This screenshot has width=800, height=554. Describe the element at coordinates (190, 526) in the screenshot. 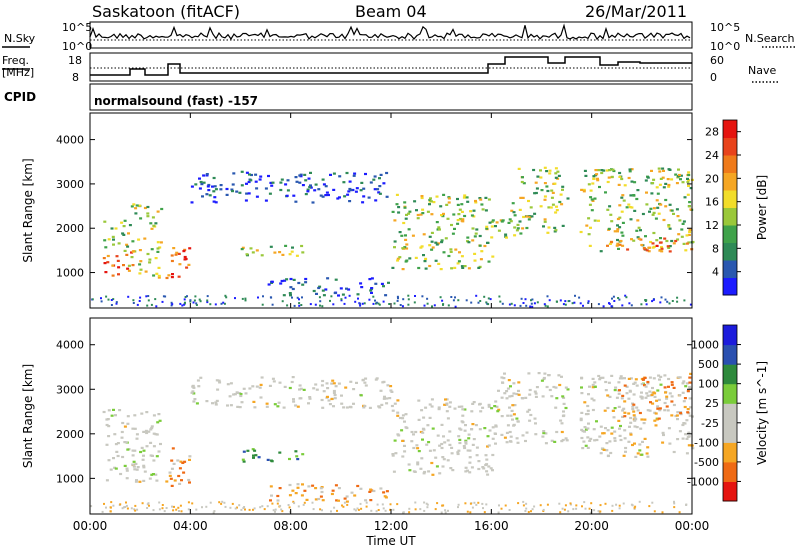

I see `x-tick-label: 04:00` at that location.